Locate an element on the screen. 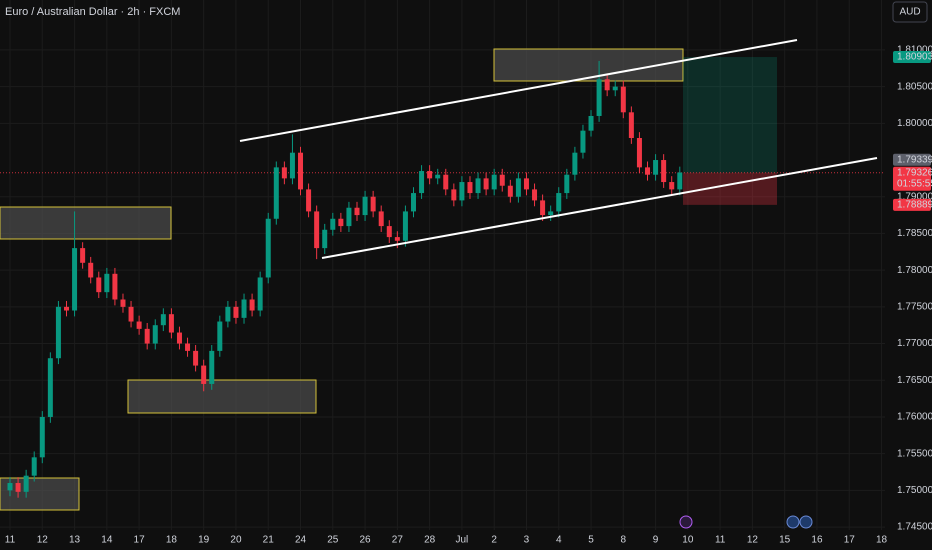  x-tick-label: 25 is located at coordinates (333, 540).